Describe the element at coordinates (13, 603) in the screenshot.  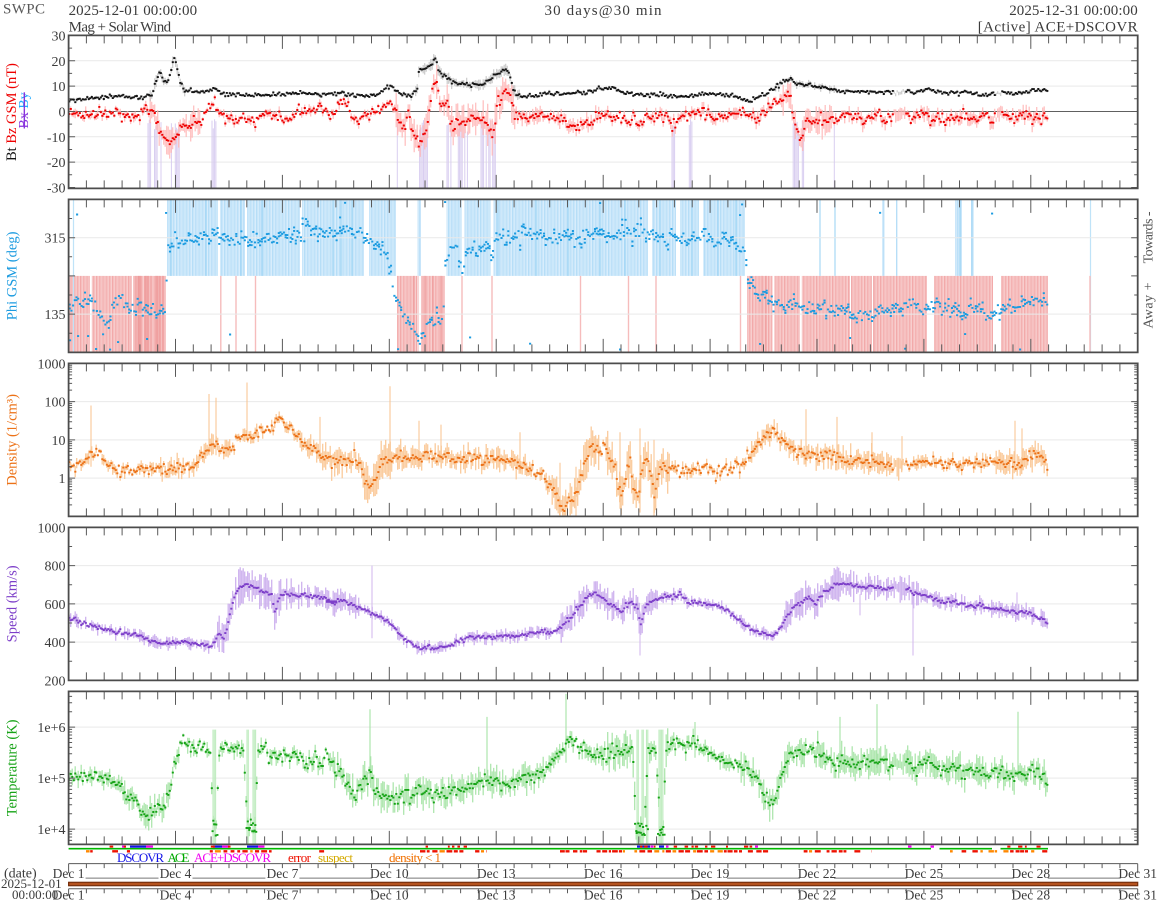
I see `svg-text: Speed (km/s)` at that location.